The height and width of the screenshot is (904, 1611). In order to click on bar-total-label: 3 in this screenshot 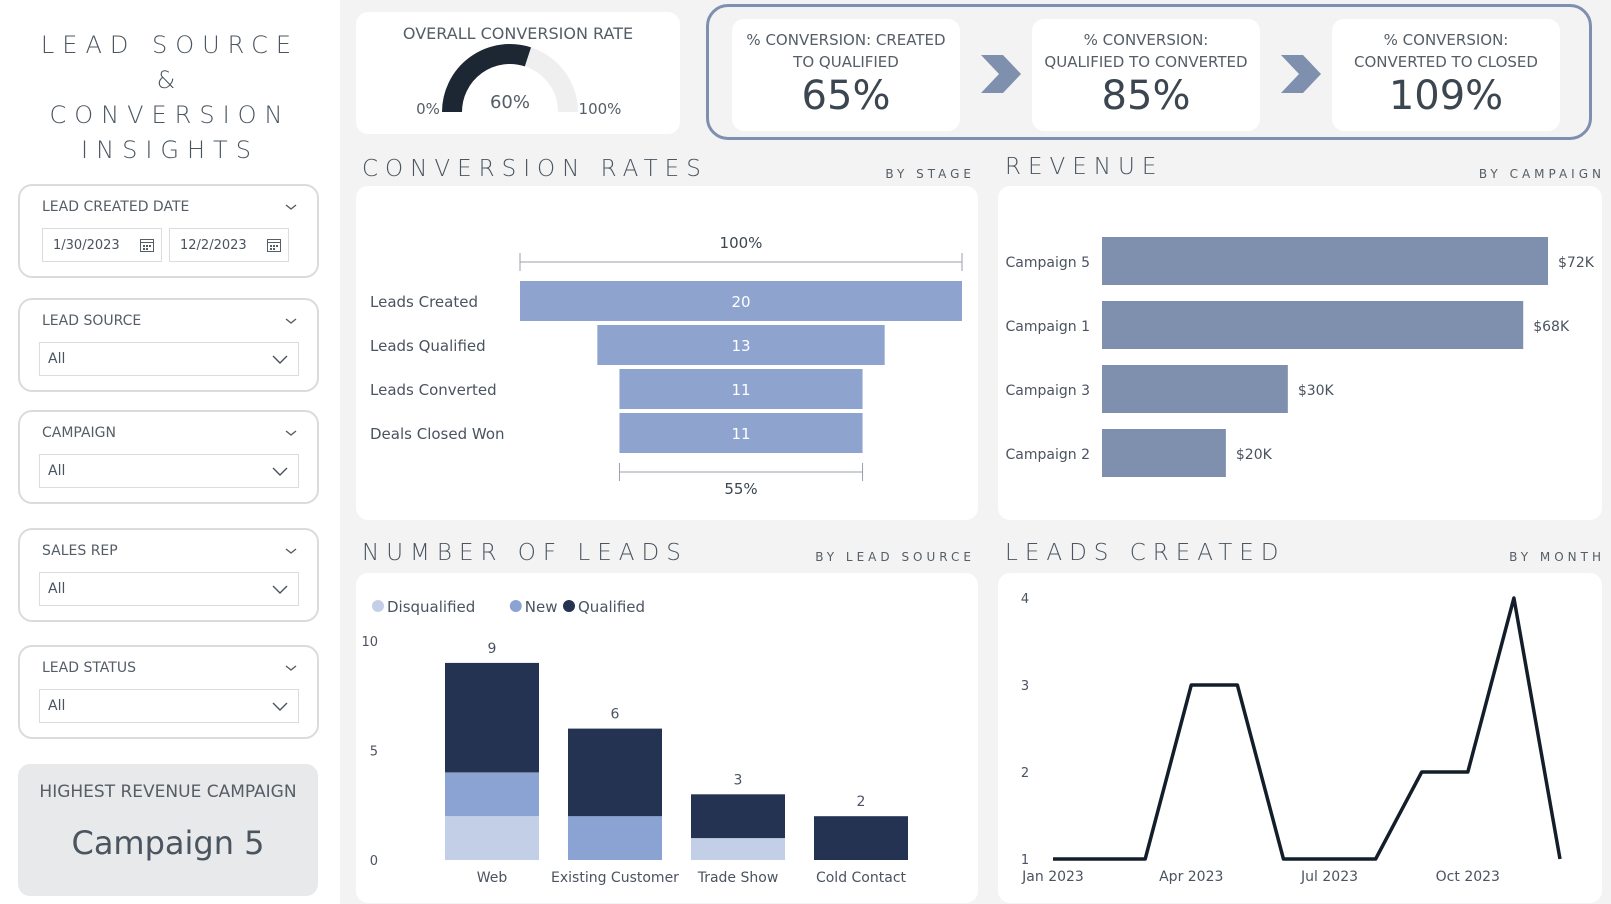, I will do `click(738, 780)`.